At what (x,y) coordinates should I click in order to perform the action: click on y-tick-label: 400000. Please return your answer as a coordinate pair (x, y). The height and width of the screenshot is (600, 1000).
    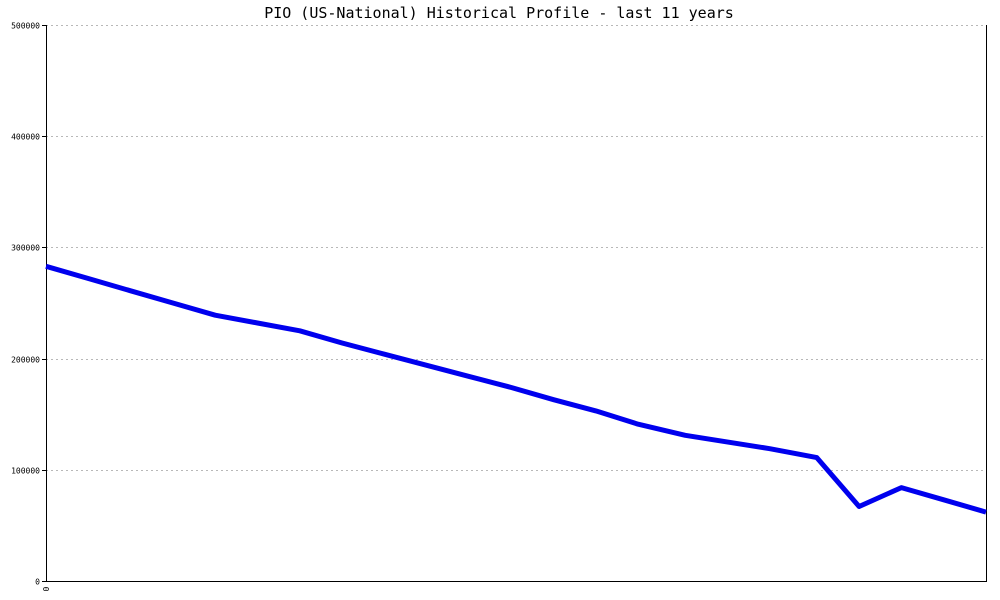
    Looking at the image, I should click on (25, 137).